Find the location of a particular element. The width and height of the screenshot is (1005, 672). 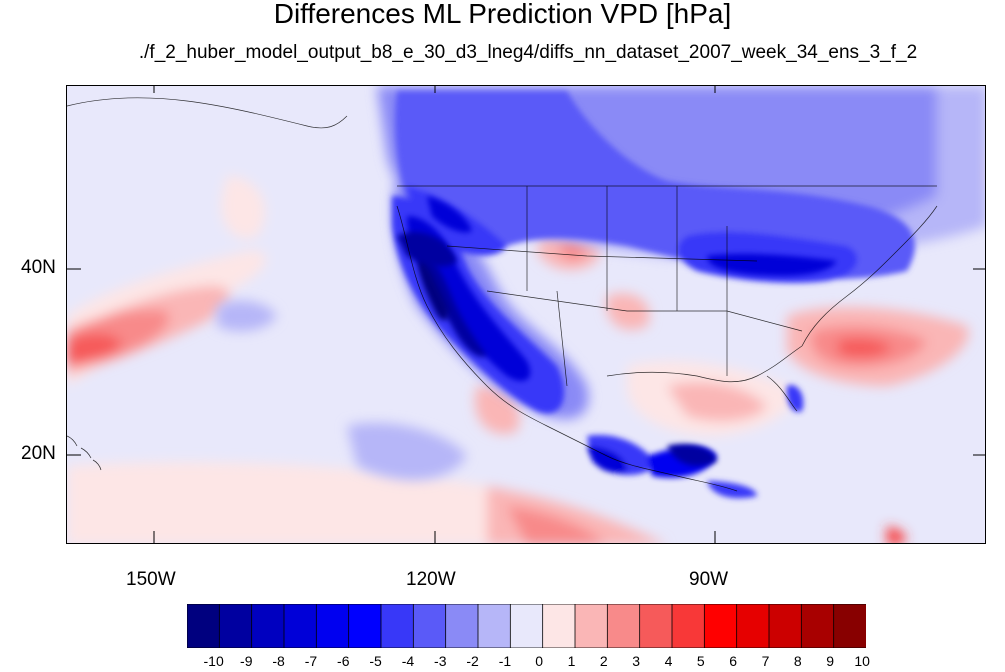

colorbar-tick-label: 1 is located at coordinates (571, 661).